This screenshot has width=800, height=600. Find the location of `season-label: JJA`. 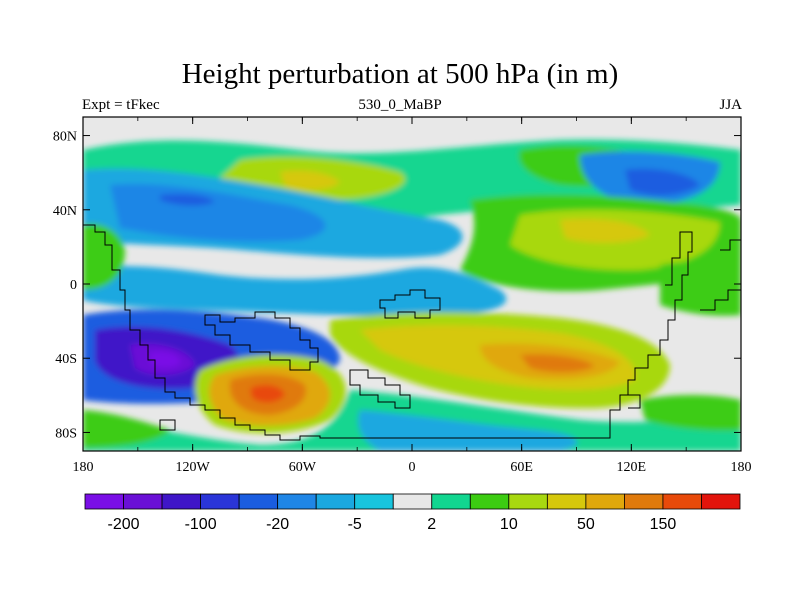

season-label: JJA is located at coordinates (730, 105).